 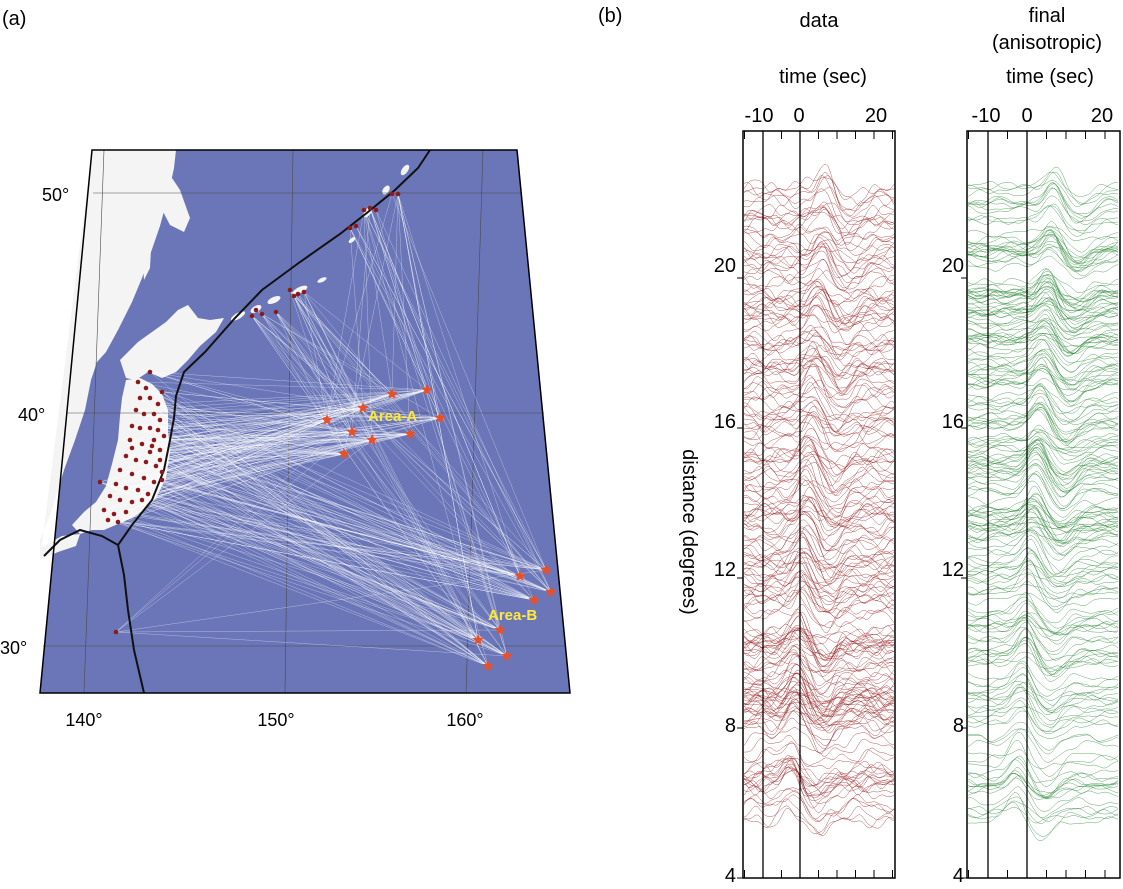 I want to click on y-axis-label: distance (degrees), so click(x=689, y=532).